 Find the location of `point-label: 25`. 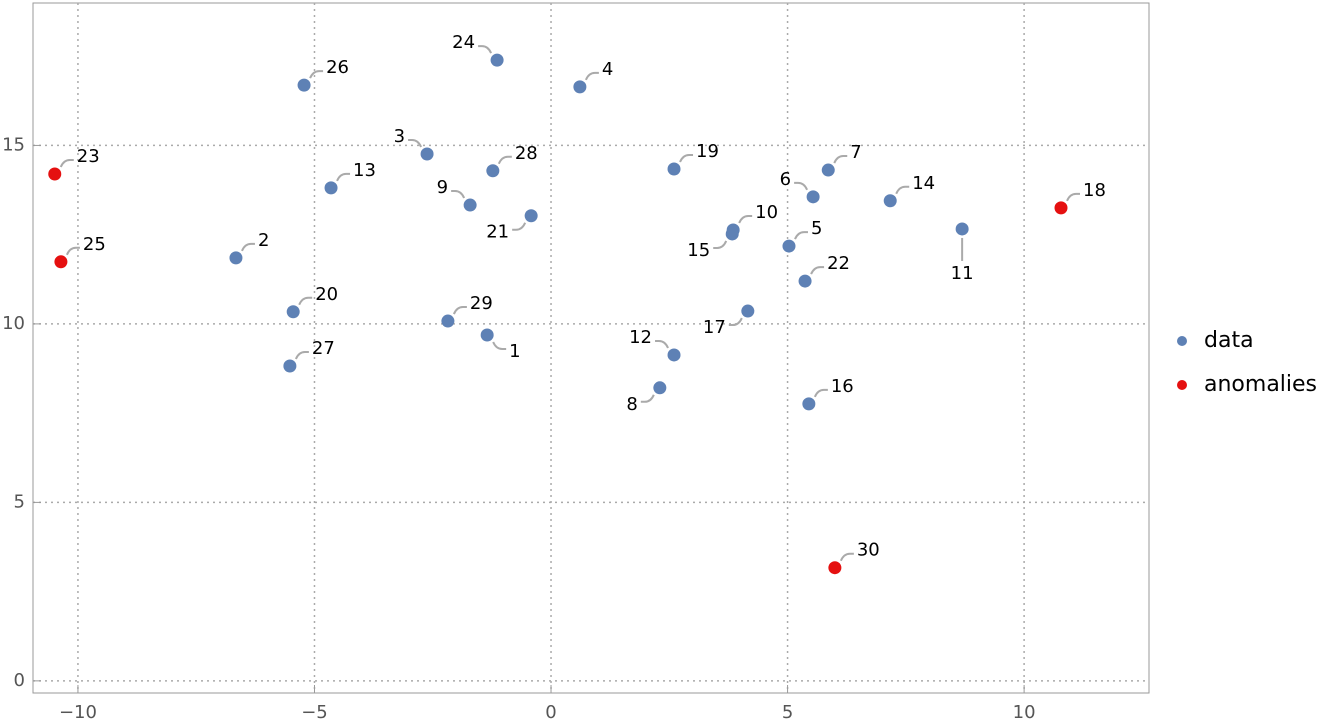

point-label: 25 is located at coordinates (94, 244).